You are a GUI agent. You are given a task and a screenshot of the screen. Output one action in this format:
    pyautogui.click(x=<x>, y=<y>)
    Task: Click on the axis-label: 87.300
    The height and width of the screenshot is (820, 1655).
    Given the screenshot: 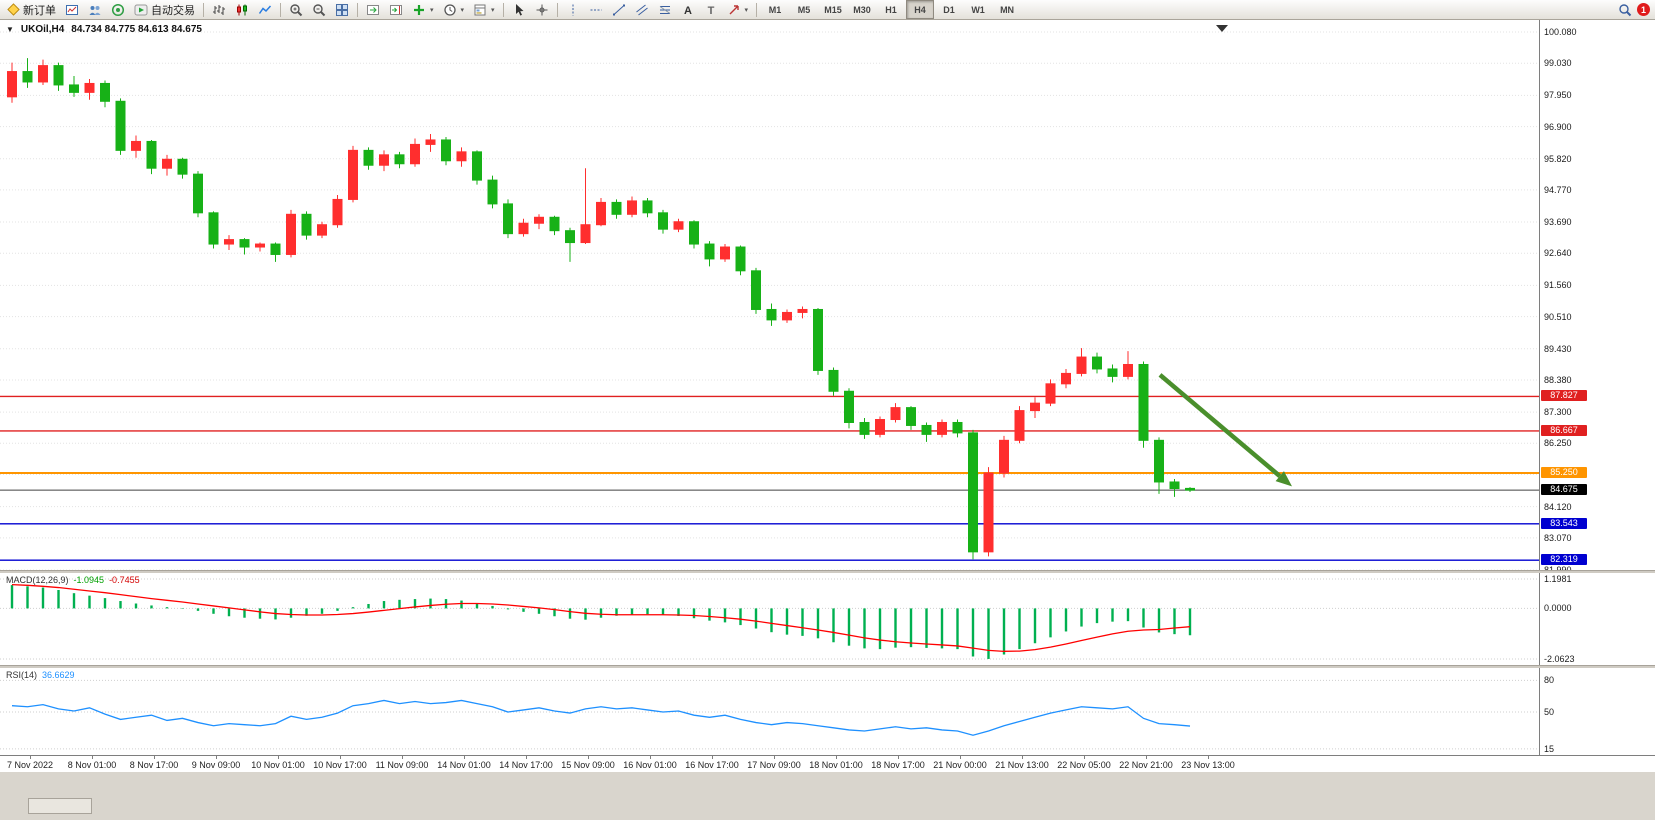 What is the action you would take?
    pyautogui.click(x=1558, y=412)
    